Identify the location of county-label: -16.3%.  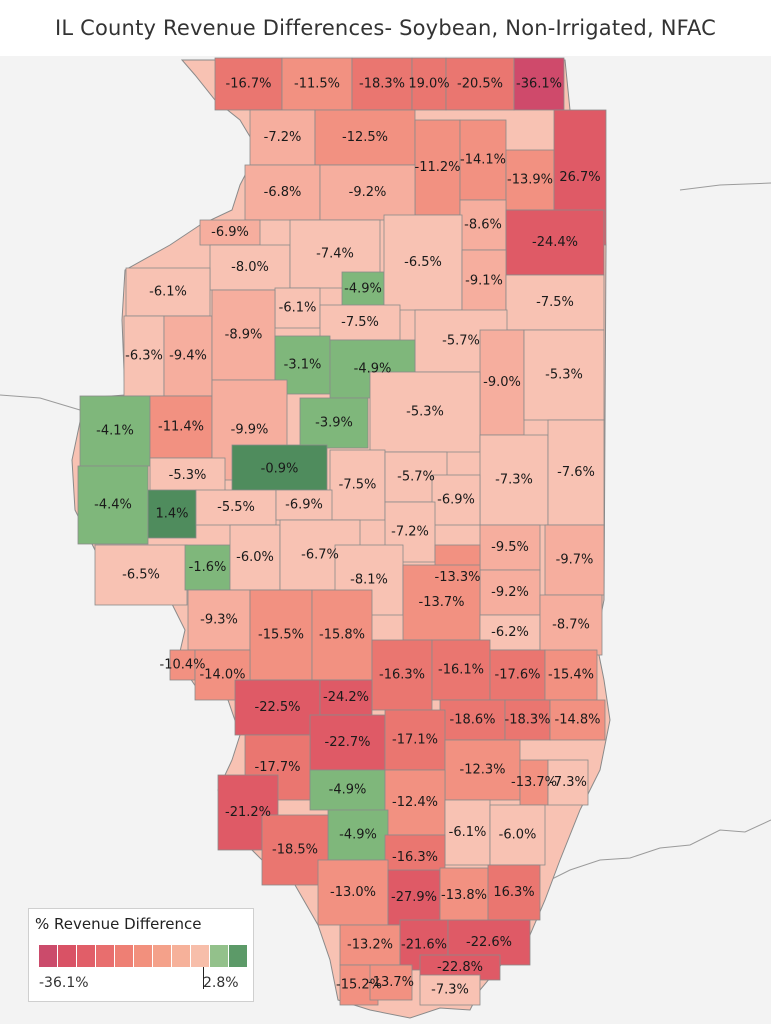
(402, 675).